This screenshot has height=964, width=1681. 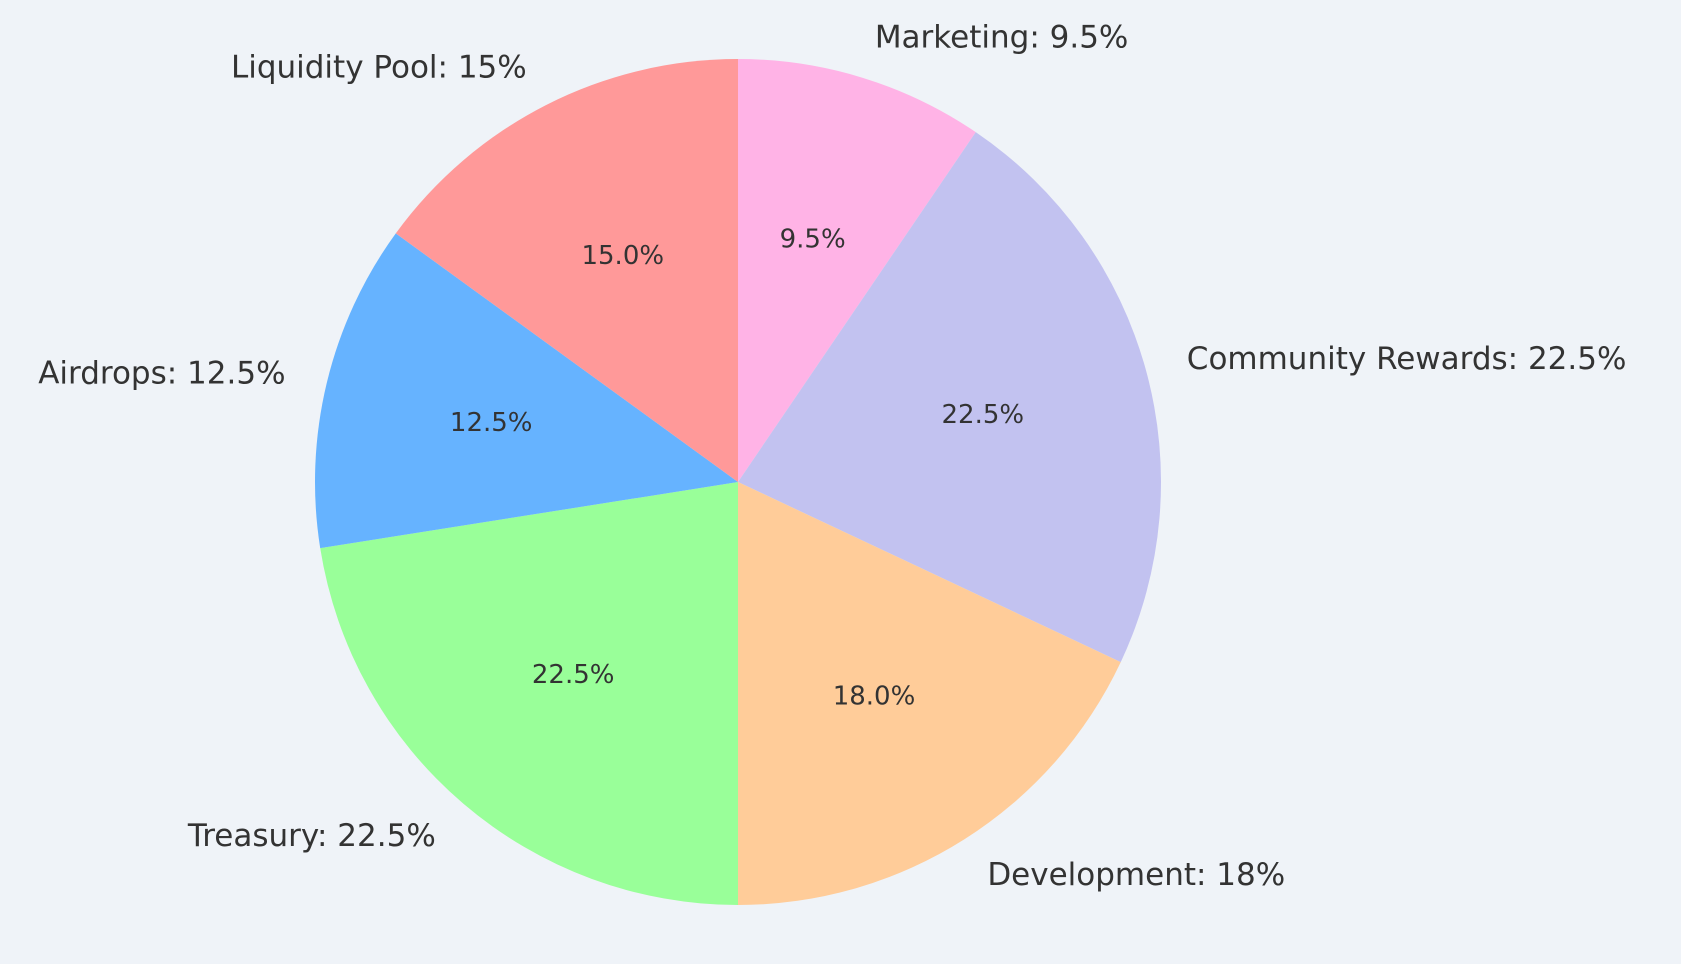 I want to click on percent-label-treasury: 22.5%, so click(x=573, y=675).